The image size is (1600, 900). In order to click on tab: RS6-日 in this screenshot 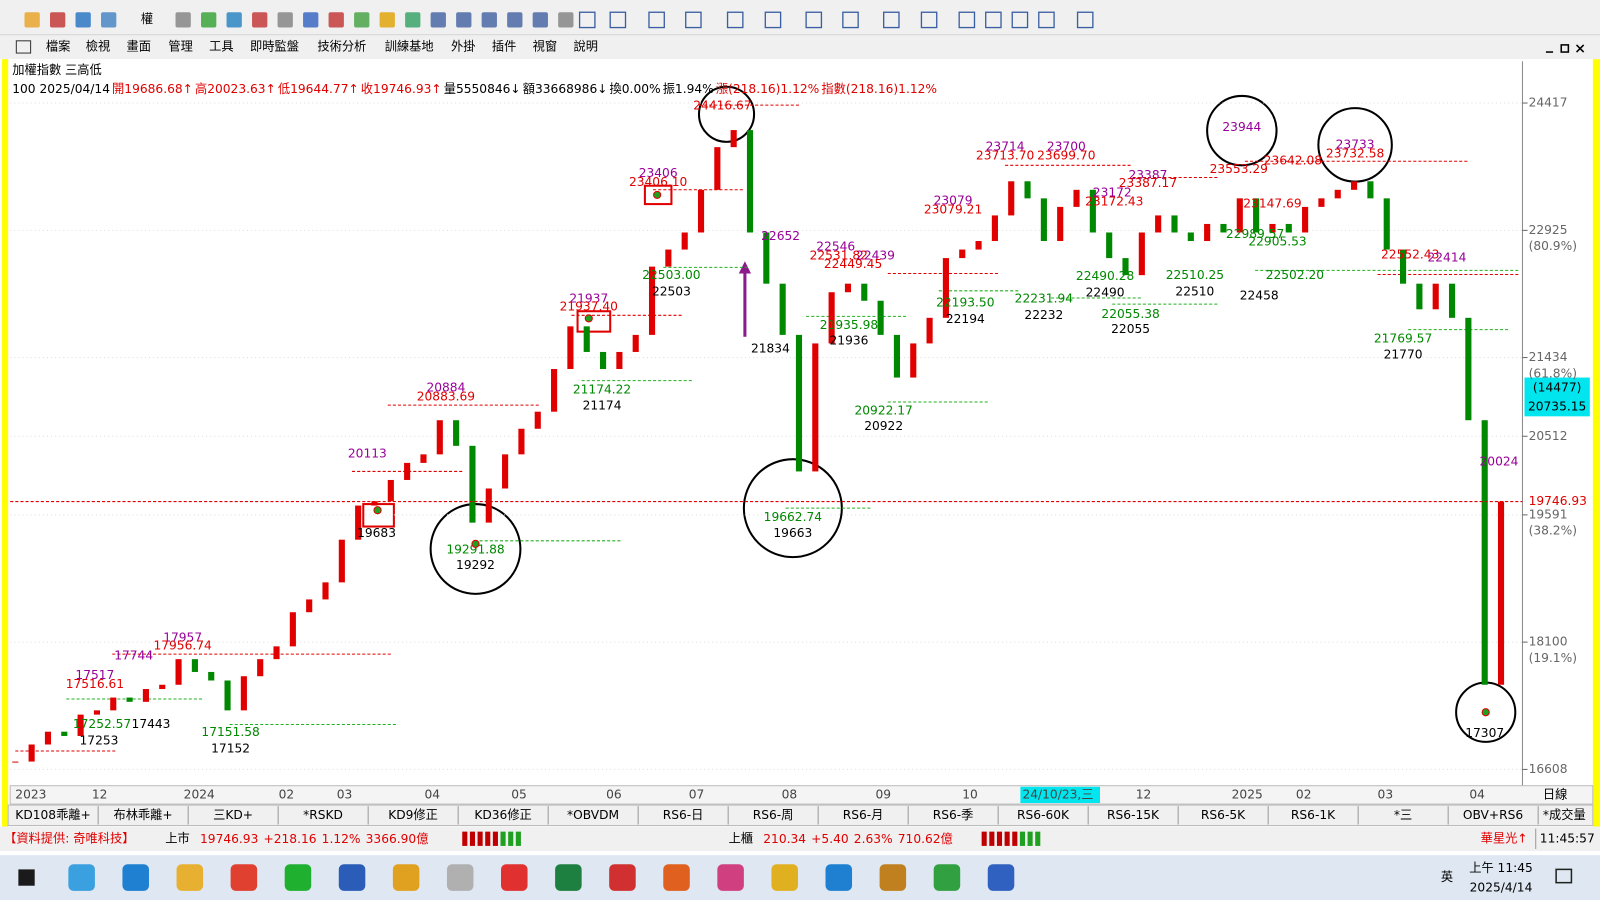, I will do `click(683, 815)`.